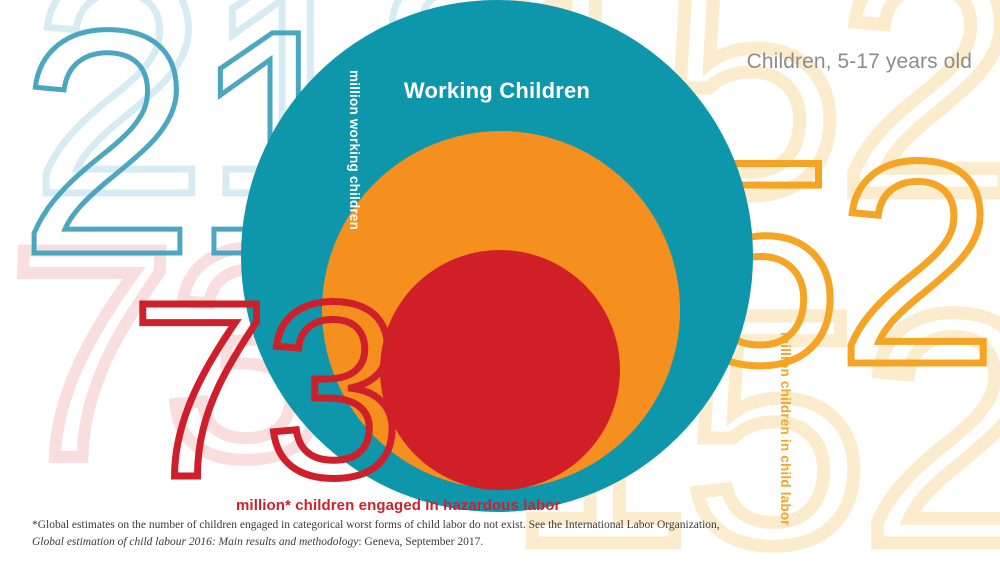 This screenshot has height=563, width=1000. What do you see at coordinates (785, 429) in the screenshot?
I see `vertical-label-child-labor: million children in child labor` at bounding box center [785, 429].